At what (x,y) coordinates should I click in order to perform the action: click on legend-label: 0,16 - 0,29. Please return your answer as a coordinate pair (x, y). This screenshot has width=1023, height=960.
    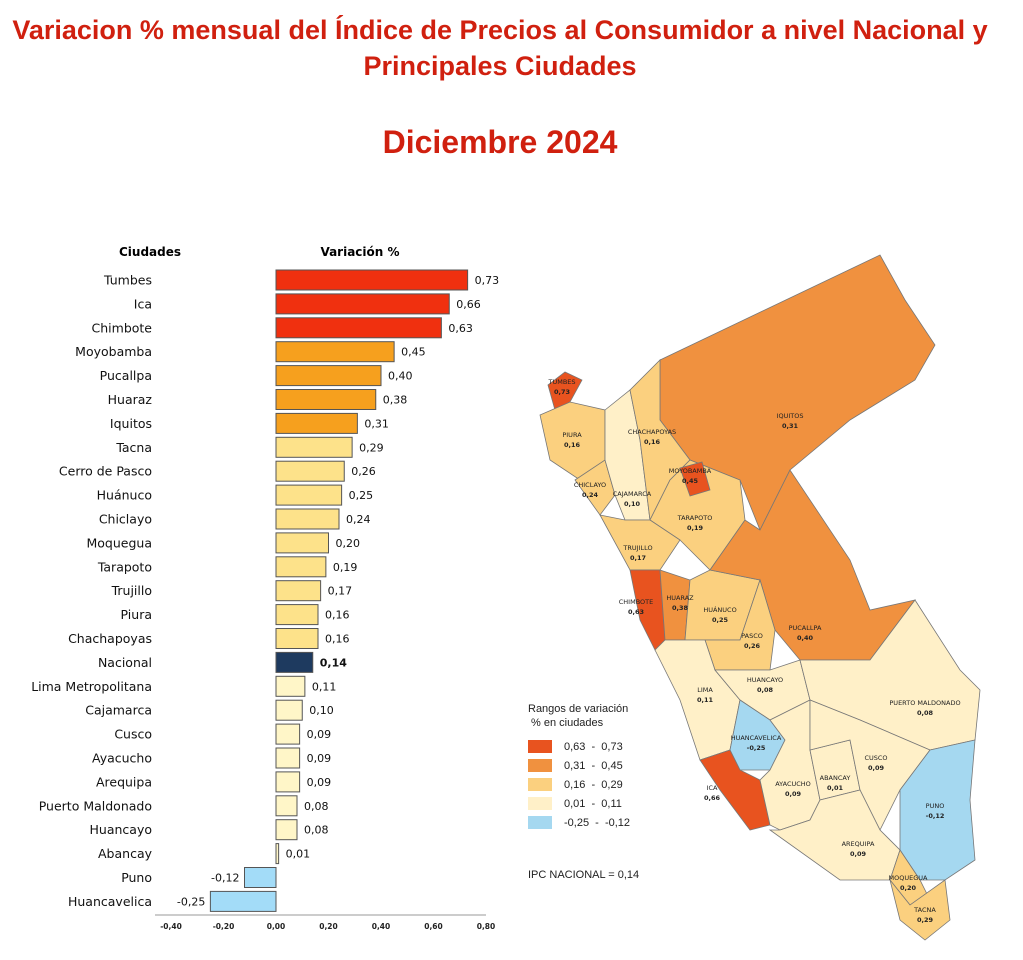
    Looking at the image, I should click on (593, 784).